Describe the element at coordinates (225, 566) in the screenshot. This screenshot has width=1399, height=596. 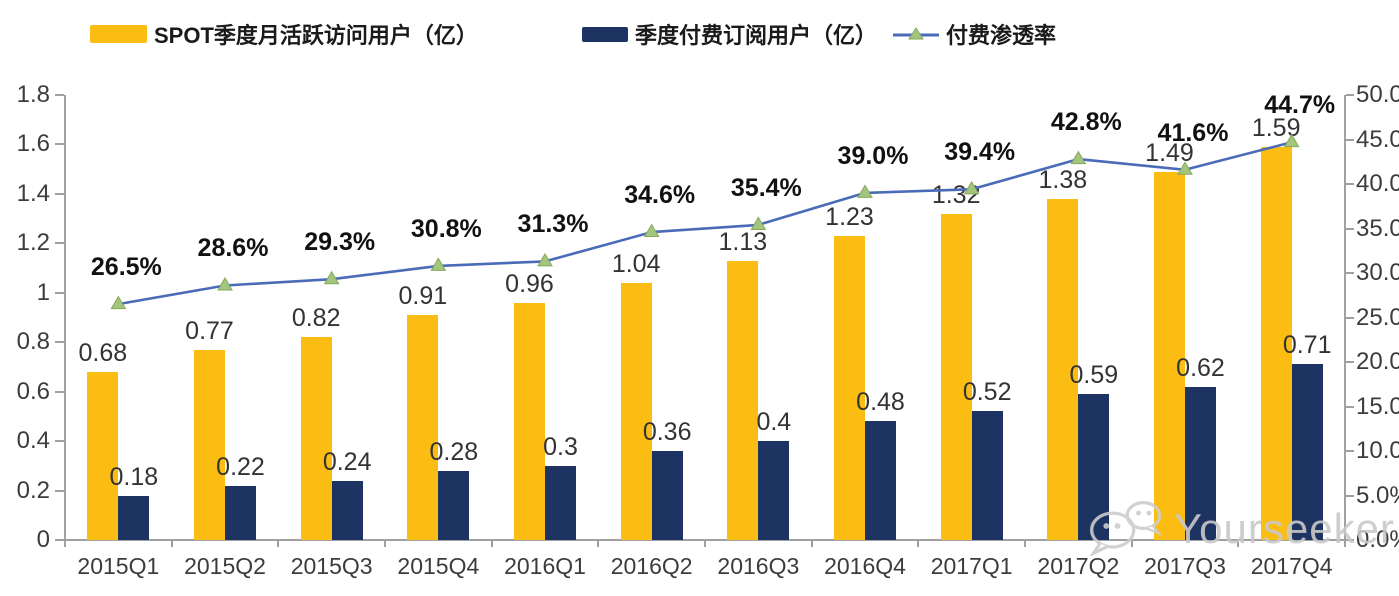
I see `x-axis-label: 2015Q2` at that location.